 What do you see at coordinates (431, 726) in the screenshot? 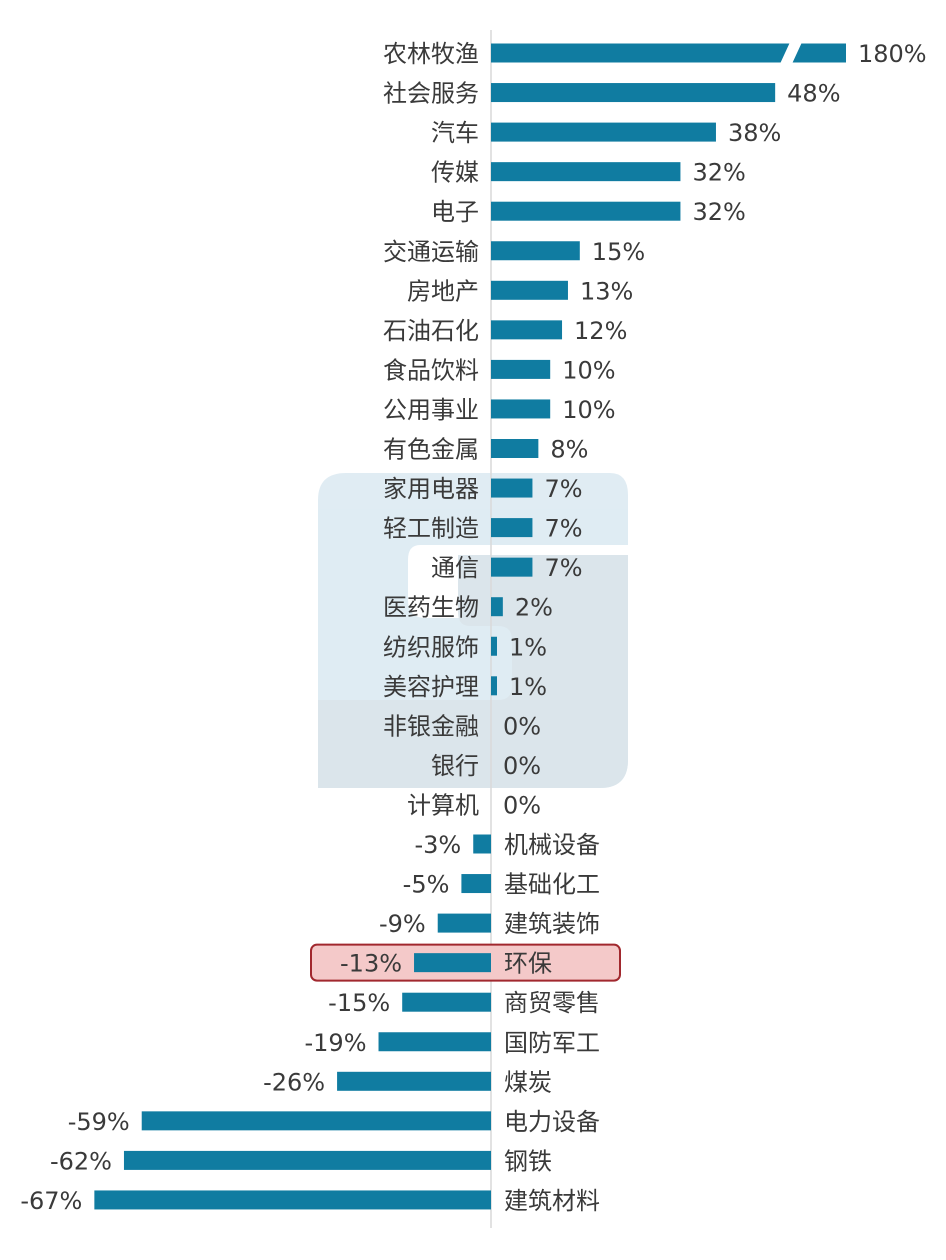
I see `category-label: 非银金融` at bounding box center [431, 726].